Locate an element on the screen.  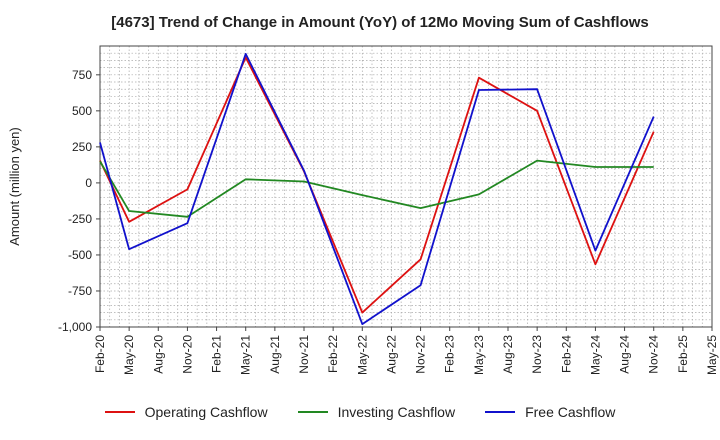
x-tick-label: Nov-23 is located at coordinates (537, 354).